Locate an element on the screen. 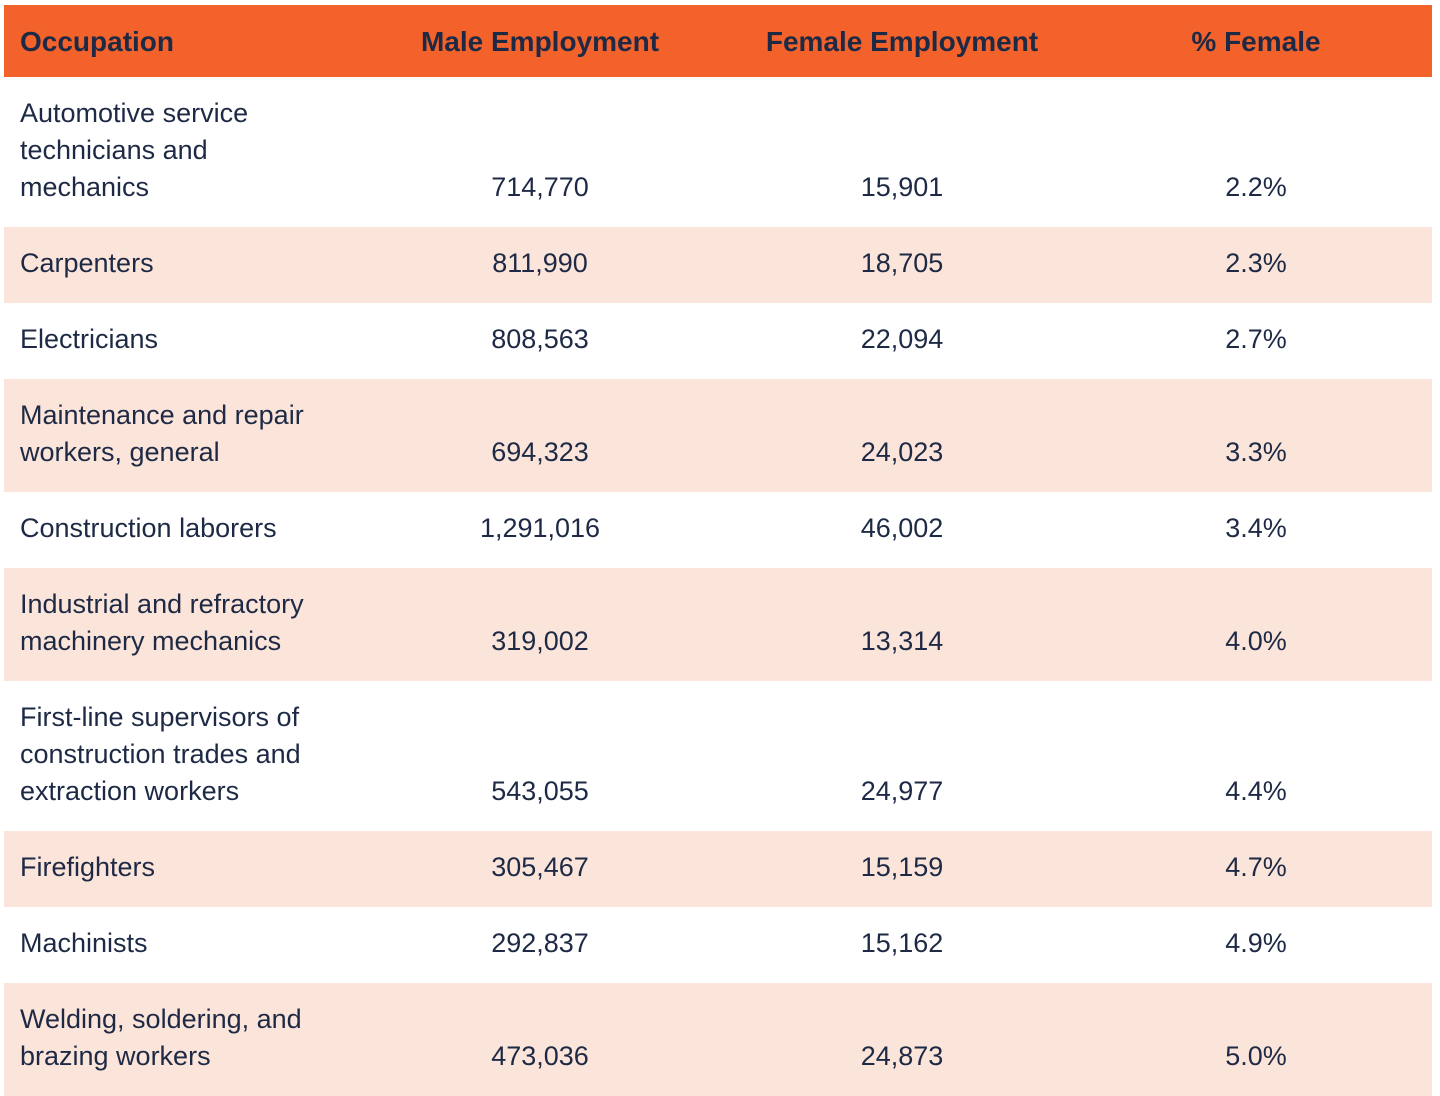  table-row: Firefighters 305,467 15,159 4.7% is located at coordinates (718, 869).